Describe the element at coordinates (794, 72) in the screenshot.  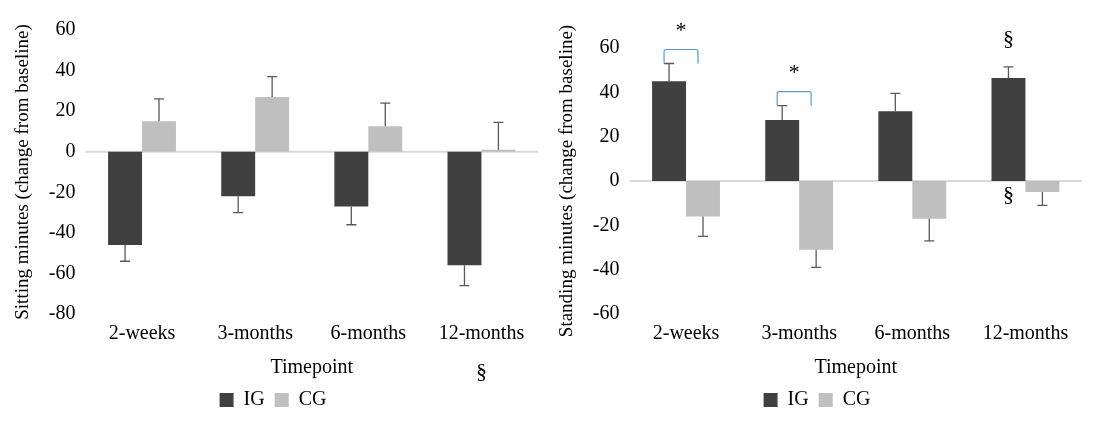
I see `annotation: *` at that location.